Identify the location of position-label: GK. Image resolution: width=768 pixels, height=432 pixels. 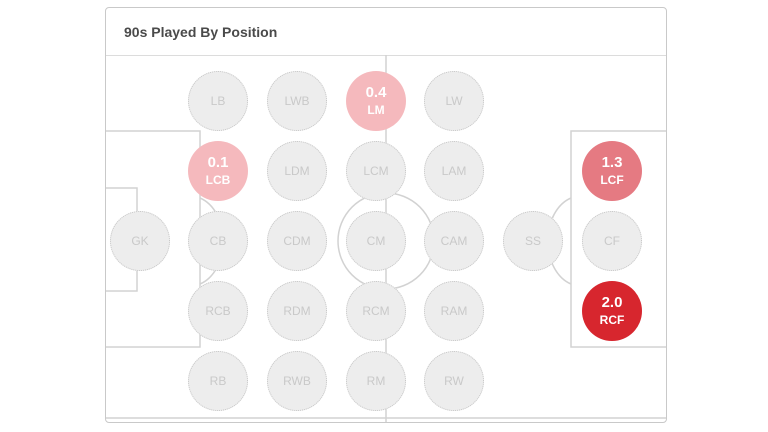
(140, 241).